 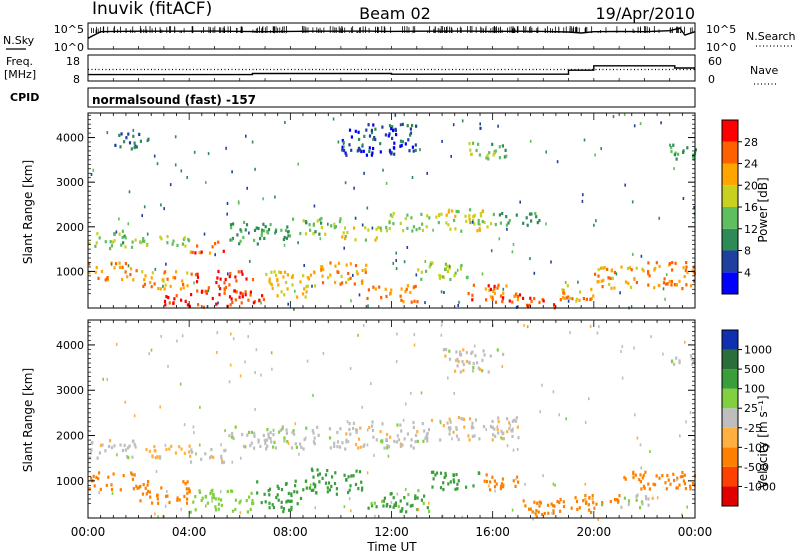 I want to click on x-axis-label: Time UT, so click(x=391, y=547).